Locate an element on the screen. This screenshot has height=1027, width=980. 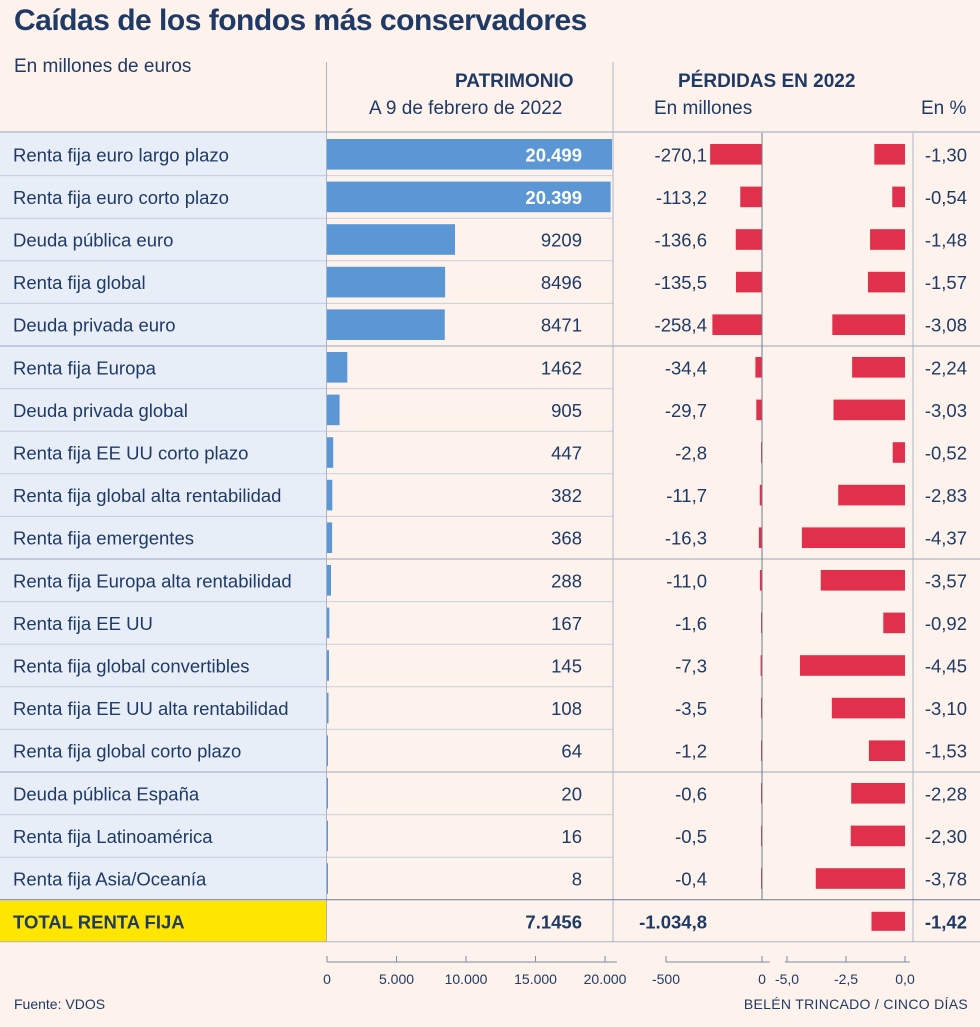
row-label: Renta fija Latinoamérica is located at coordinates (113, 836).